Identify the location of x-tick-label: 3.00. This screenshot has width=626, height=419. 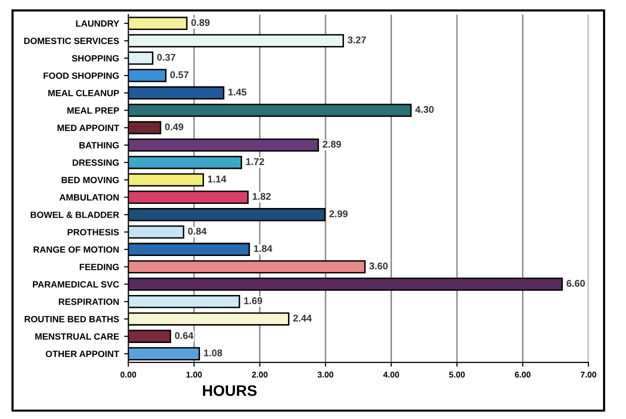
(326, 375).